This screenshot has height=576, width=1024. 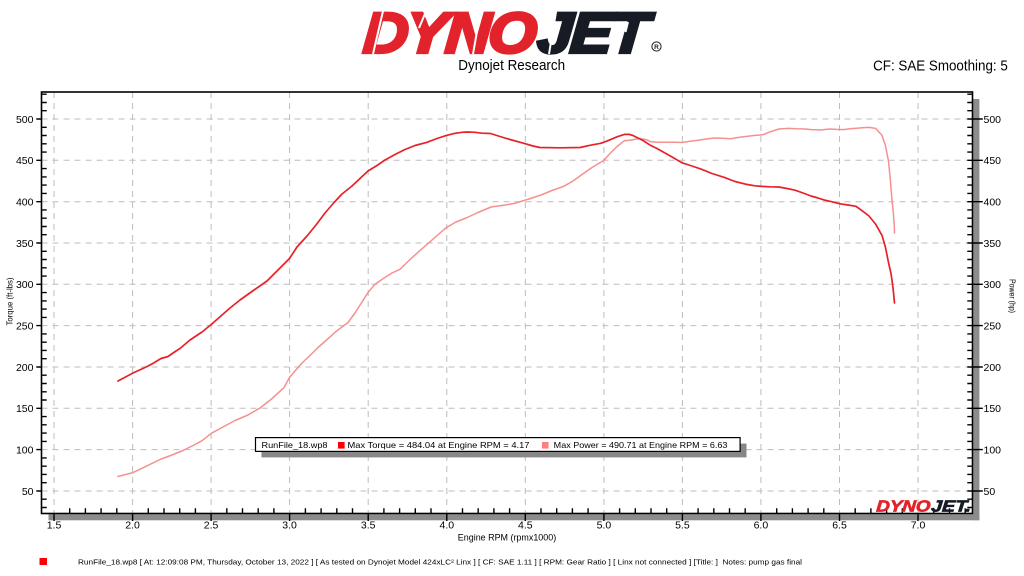 I want to click on svg-text: Torque (ft-lbs), so click(x=10, y=301).